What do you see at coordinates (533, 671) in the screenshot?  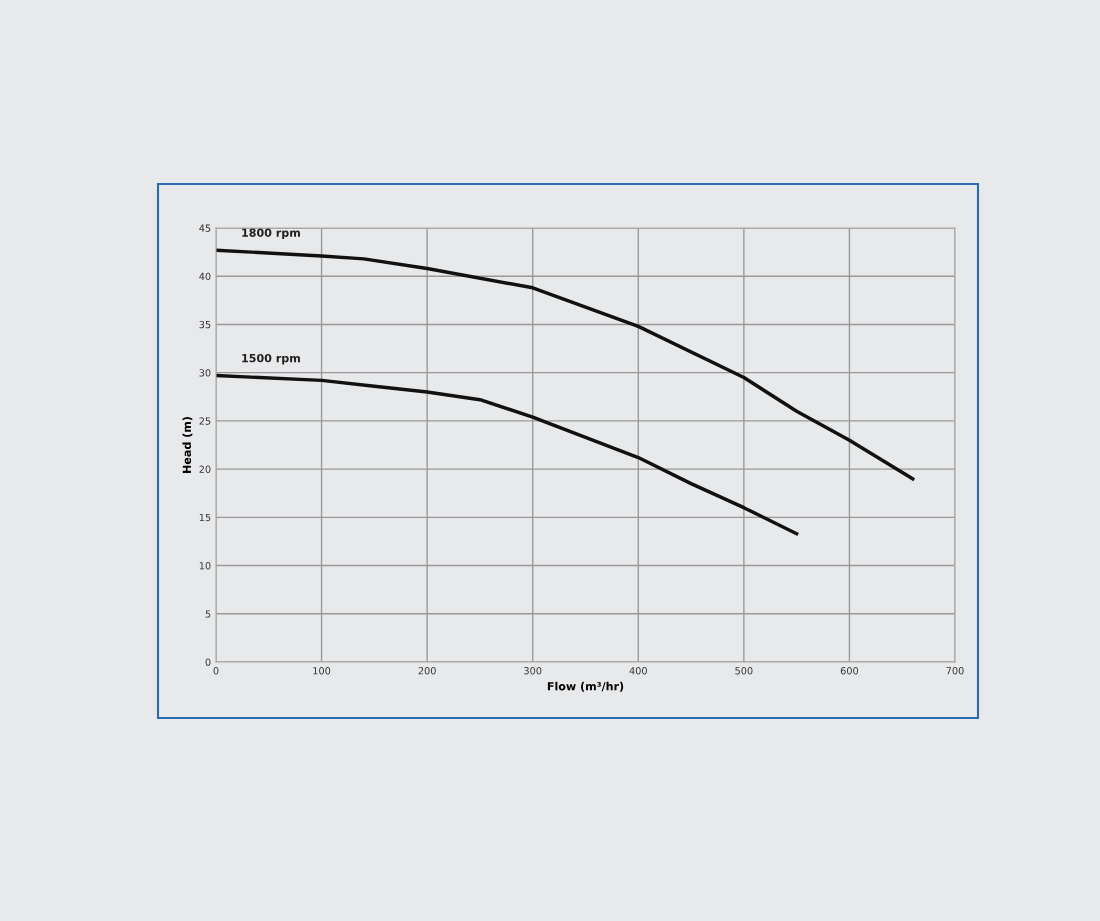 I see `x-tick-label: 300` at bounding box center [533, 671].